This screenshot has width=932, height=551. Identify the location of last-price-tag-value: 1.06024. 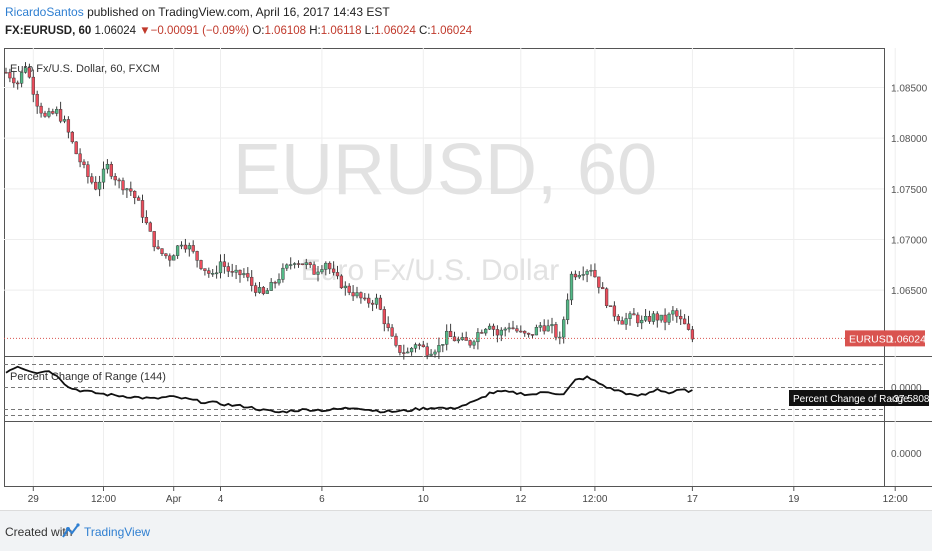
(907, 339).